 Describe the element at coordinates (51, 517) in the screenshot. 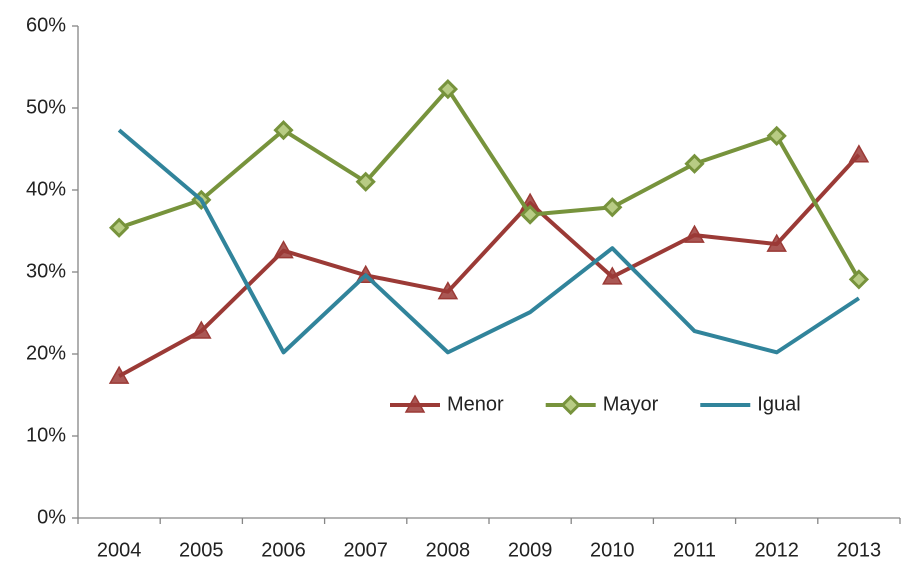

I see `y-tick-label: 0%` at that location.